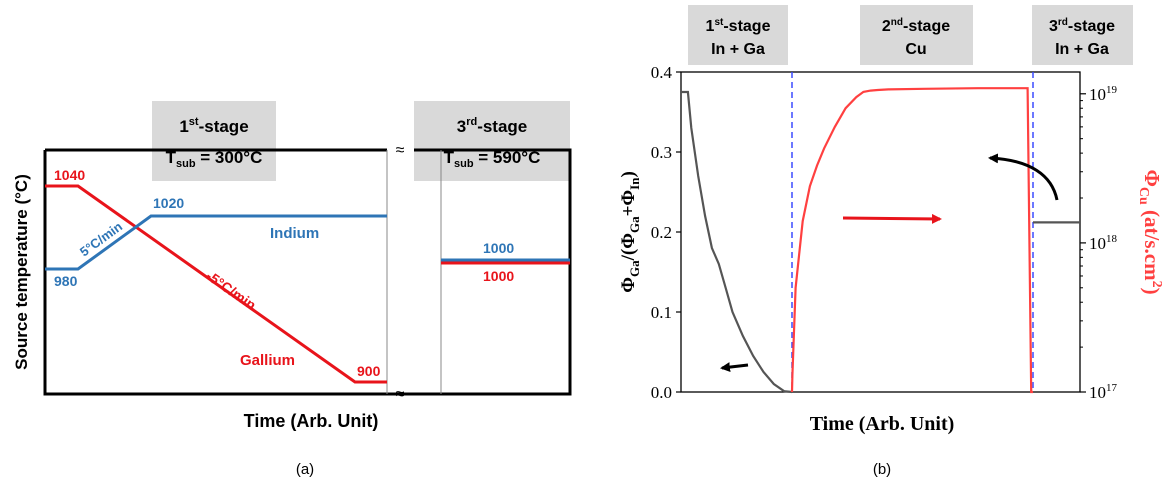  I want to click on stage-3-title-b: 3rd-stage, so click(1082, 26).